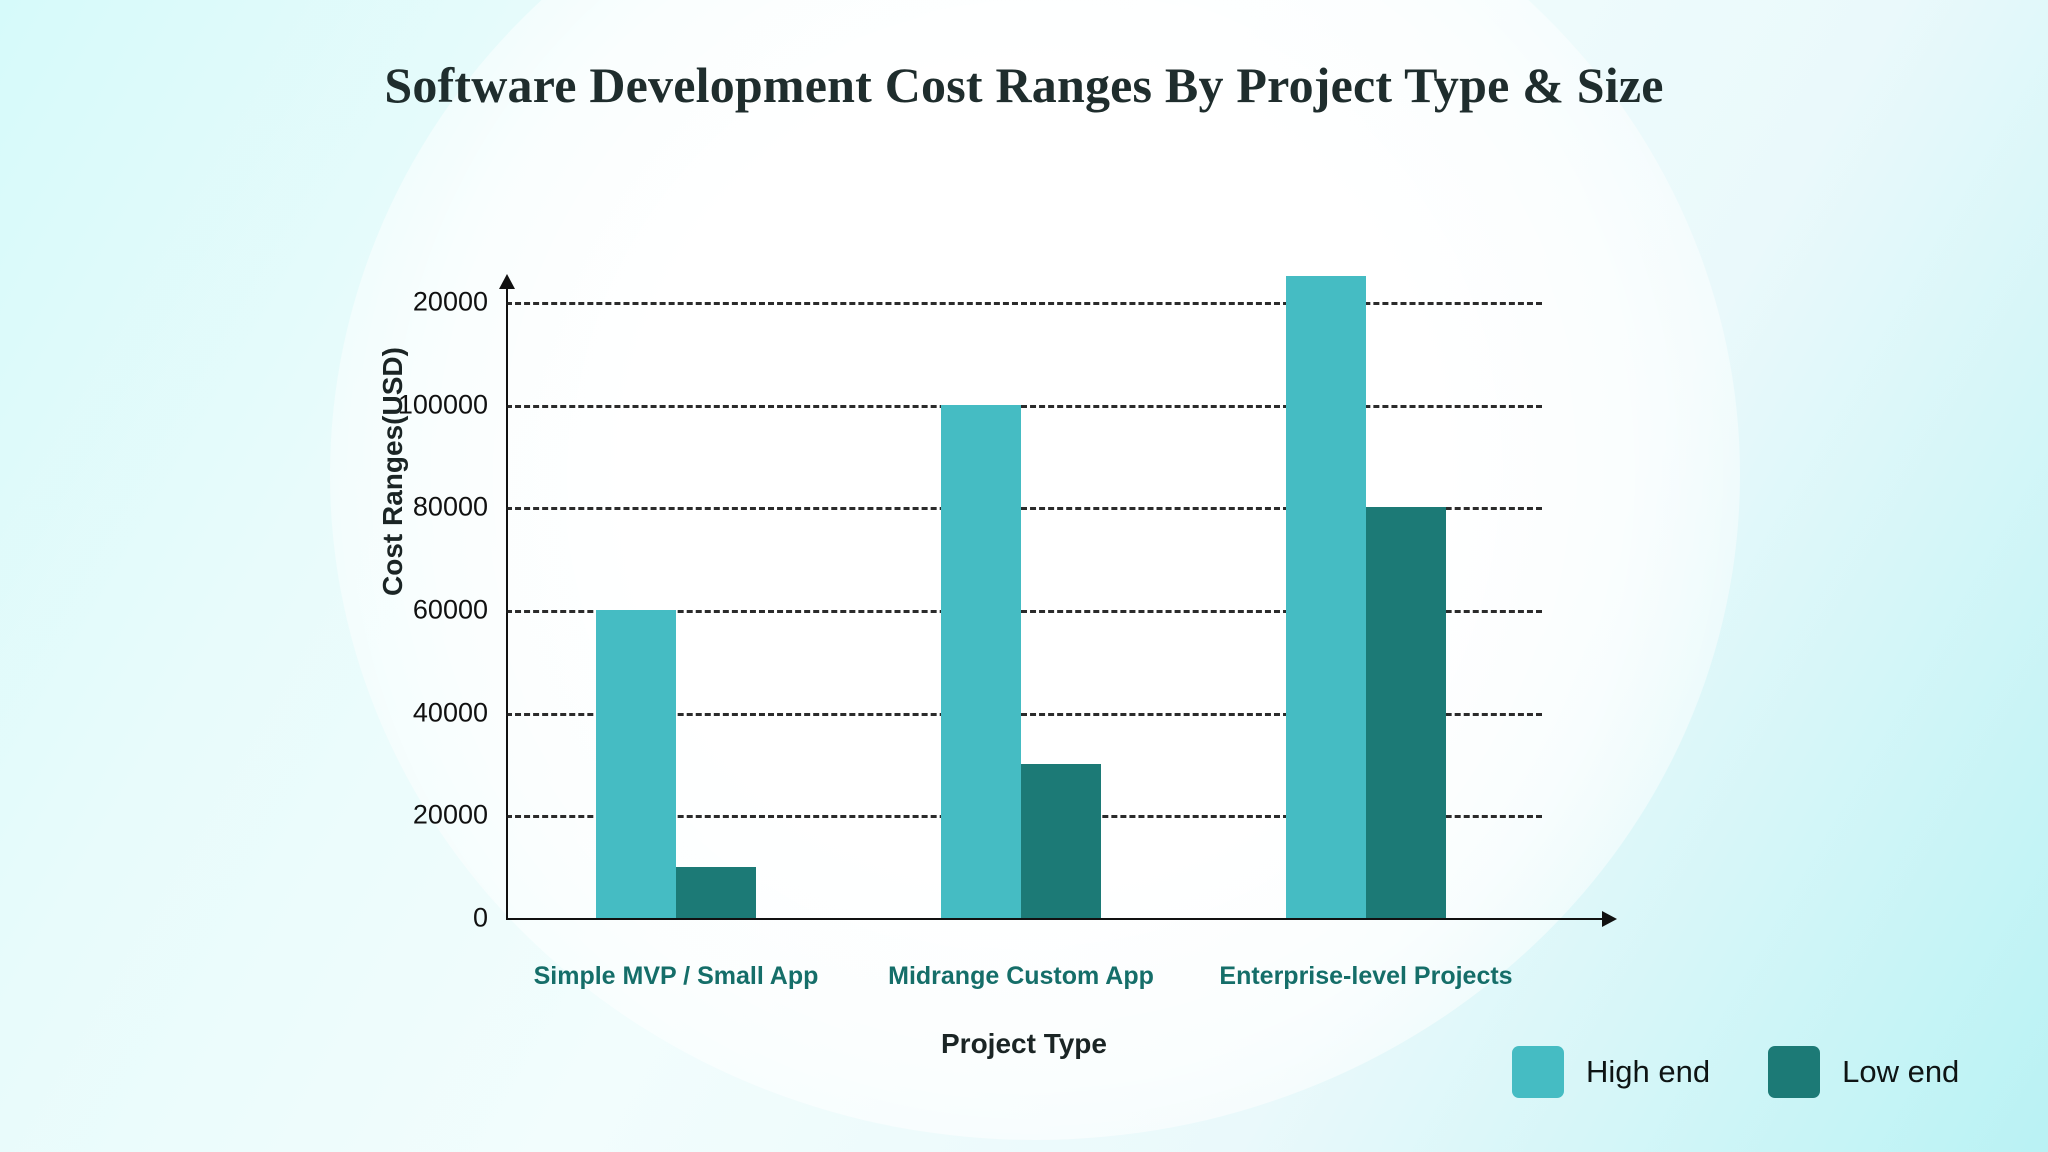 This screenshot has height=1152, width=2048. I want to click on legend-label: High end, so click(1648, 1071).